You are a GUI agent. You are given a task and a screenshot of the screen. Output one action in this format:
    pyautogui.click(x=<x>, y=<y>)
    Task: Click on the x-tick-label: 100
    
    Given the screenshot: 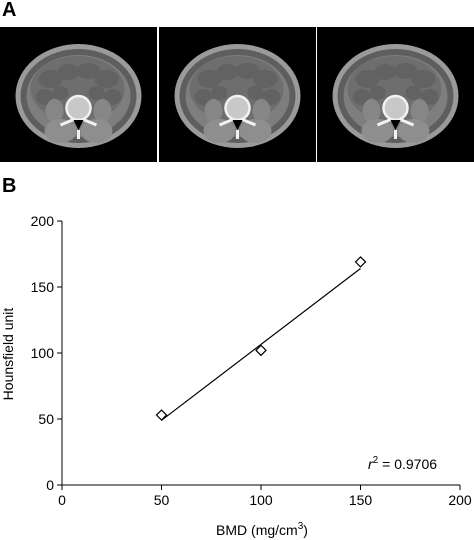 What is the action you would take?
    pyautogui.click(x=261, y=500)
    